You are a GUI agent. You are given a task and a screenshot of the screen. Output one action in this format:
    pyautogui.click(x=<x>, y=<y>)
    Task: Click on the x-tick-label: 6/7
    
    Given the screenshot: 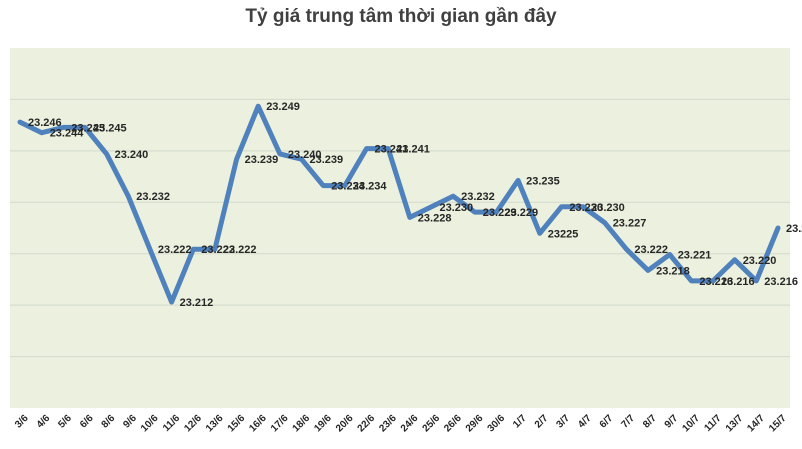 What is the action you would take?
    pyautogui.click(x=607, y=422)
    